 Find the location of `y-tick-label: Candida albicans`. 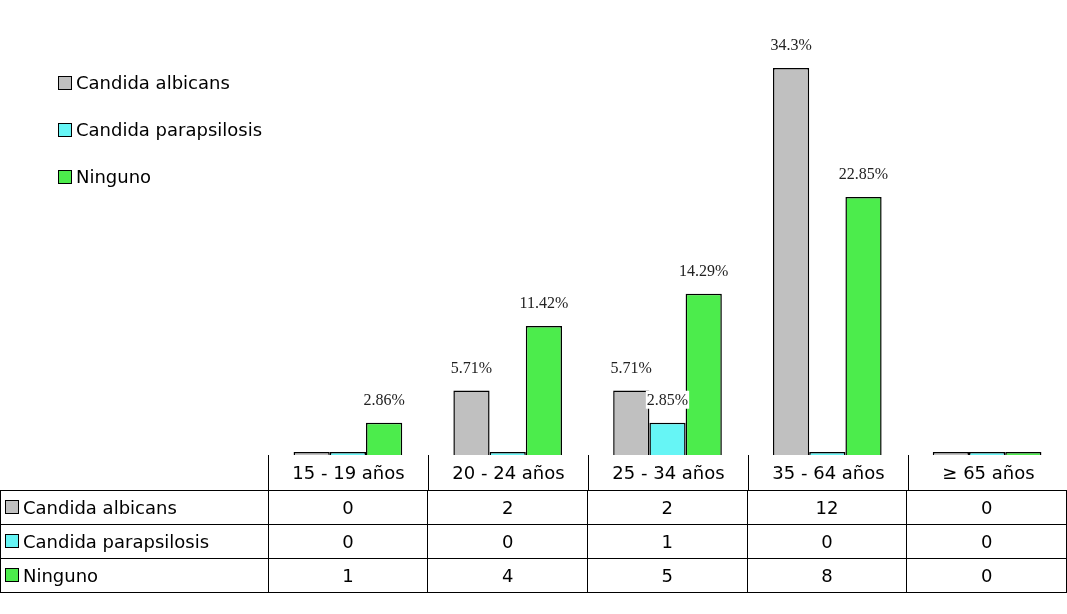

y-tick-label: Candida albicans is located at coordinates (134, 507).